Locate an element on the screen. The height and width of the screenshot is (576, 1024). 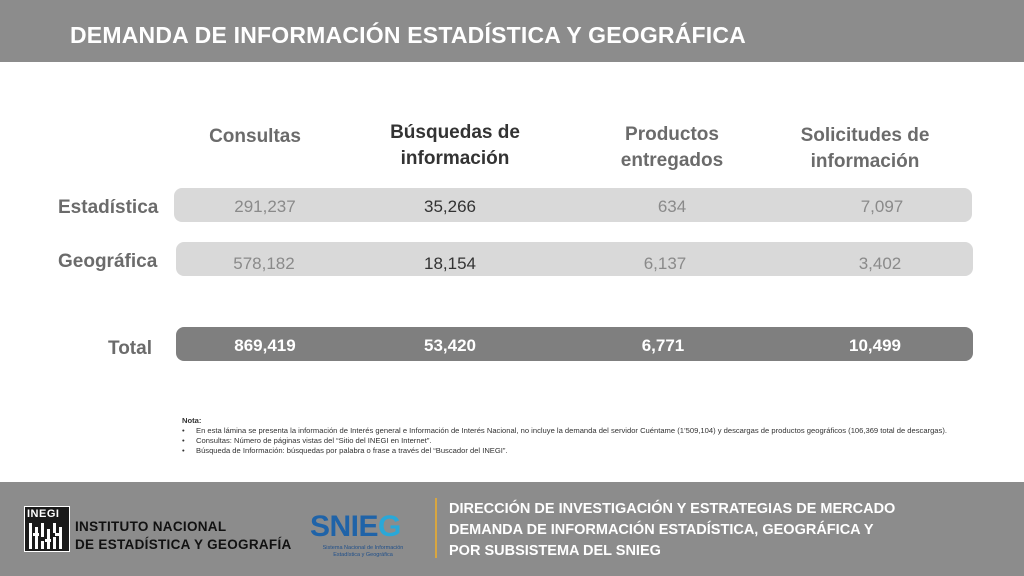
inegi-name-line: DE ESTADÍSTICA Y GEOGRAFÍA is located at coordinates (183, 544).